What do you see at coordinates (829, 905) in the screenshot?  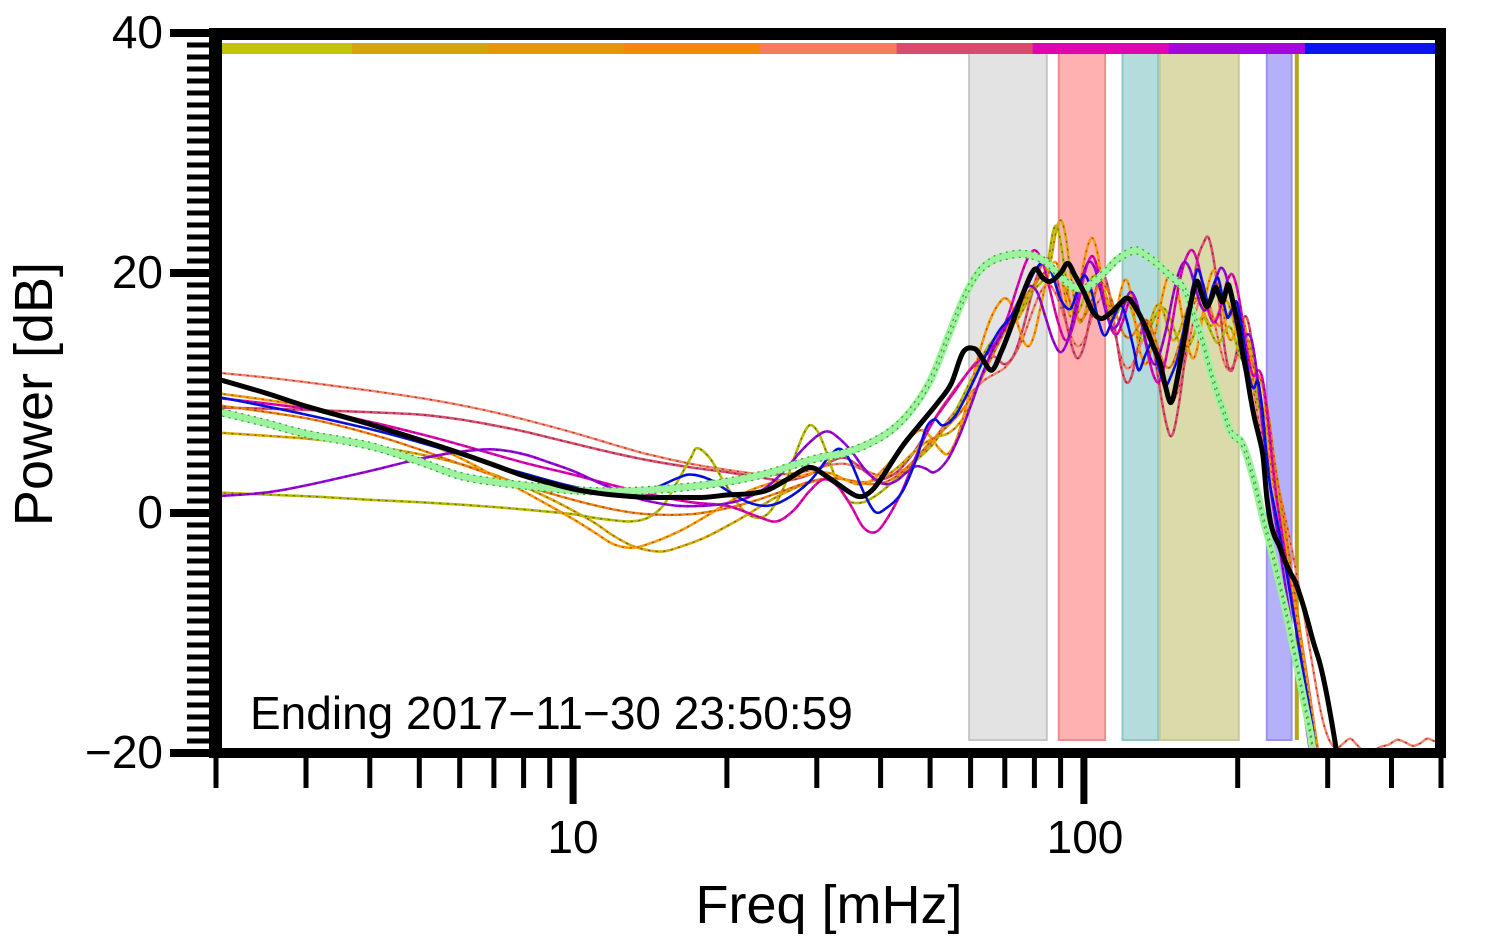 I see `x-axis-title: Freq [mHz]` at bounding box center [829, 905].